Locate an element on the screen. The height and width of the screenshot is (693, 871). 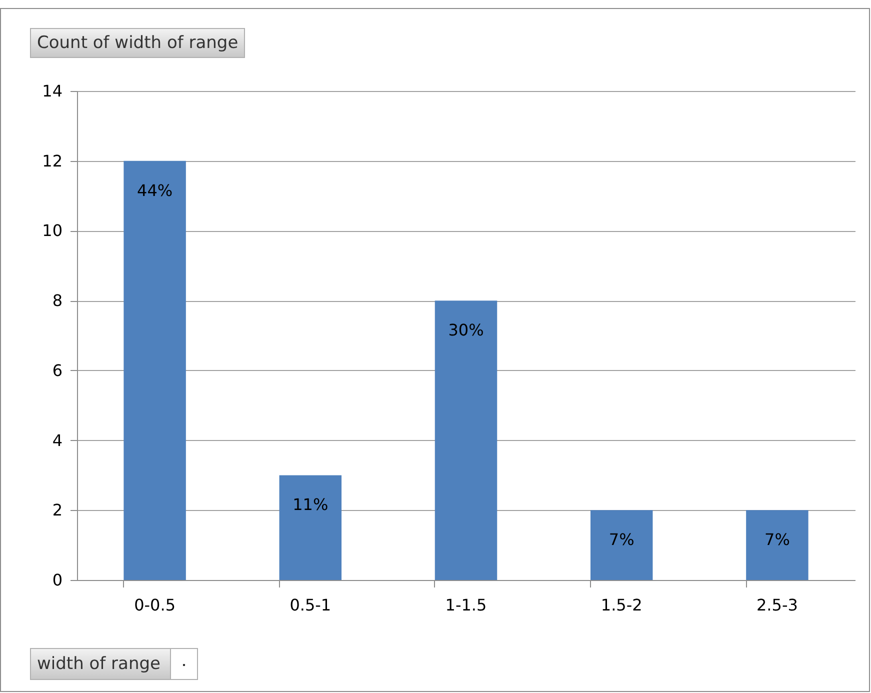
x-tick-label: 0-0.5 is located at coordinates (155, 605).